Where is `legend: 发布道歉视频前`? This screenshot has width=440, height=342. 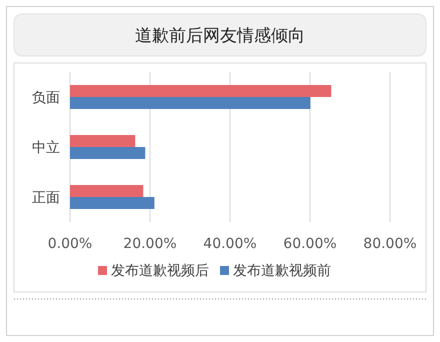 legend: 发布道歉视频前 is located at coordinates (282, 271).